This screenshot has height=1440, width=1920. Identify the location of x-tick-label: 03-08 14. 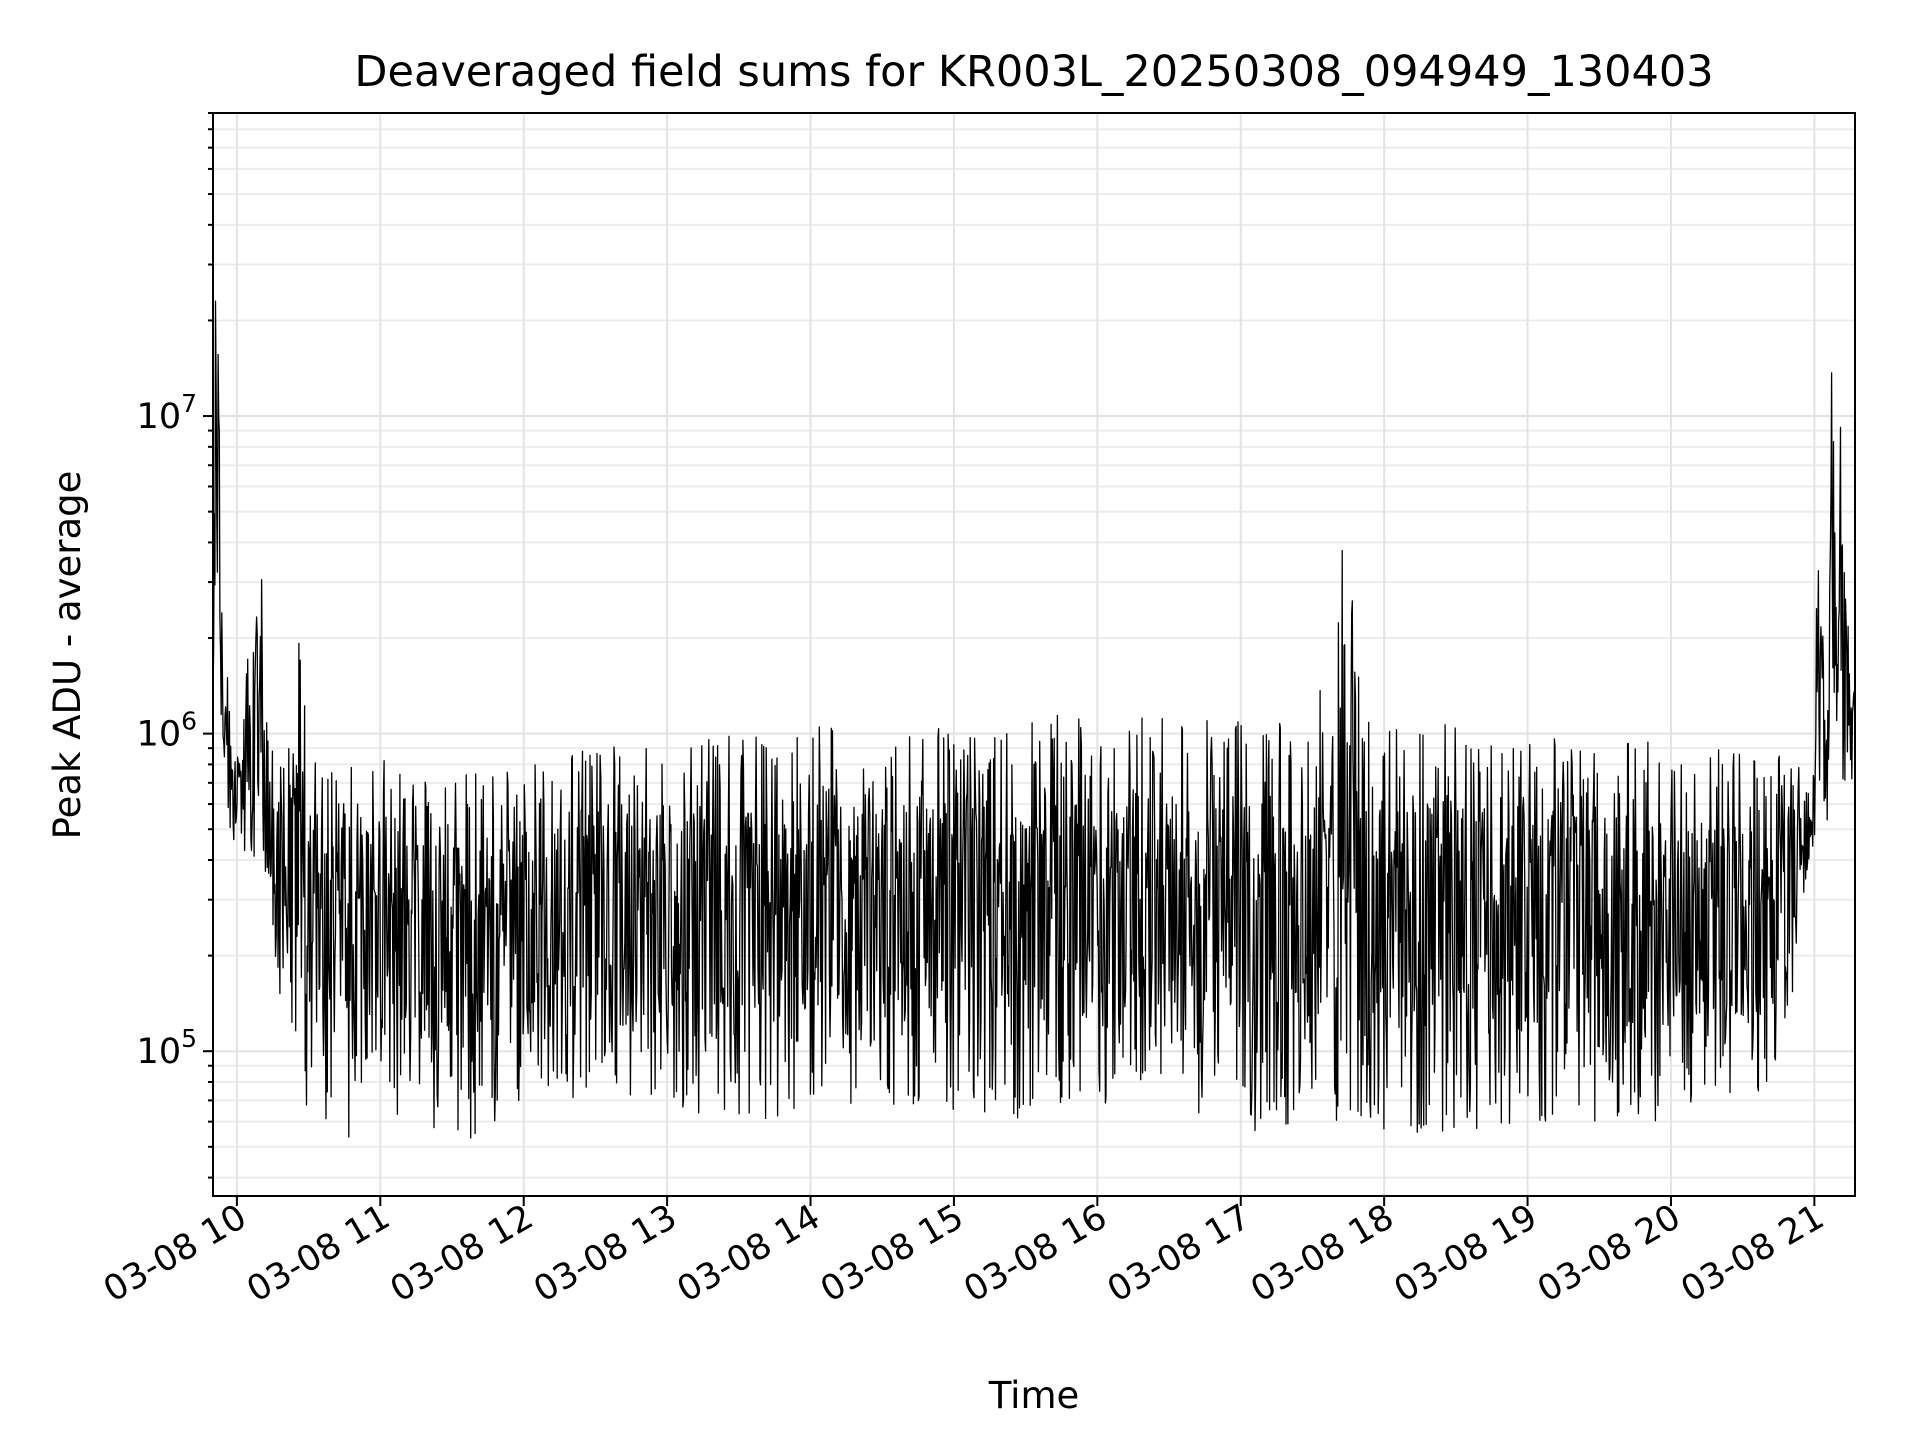
(749, 1253).